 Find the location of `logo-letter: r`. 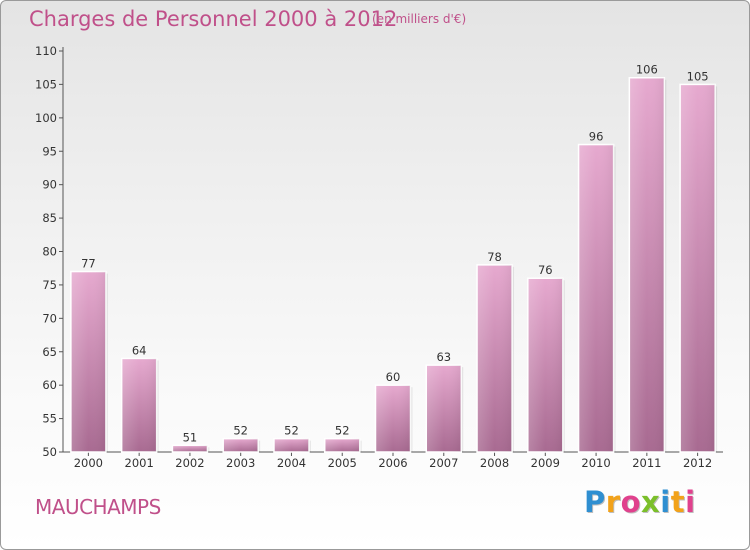

logo-letter: r is located at coordinates (613, 502).